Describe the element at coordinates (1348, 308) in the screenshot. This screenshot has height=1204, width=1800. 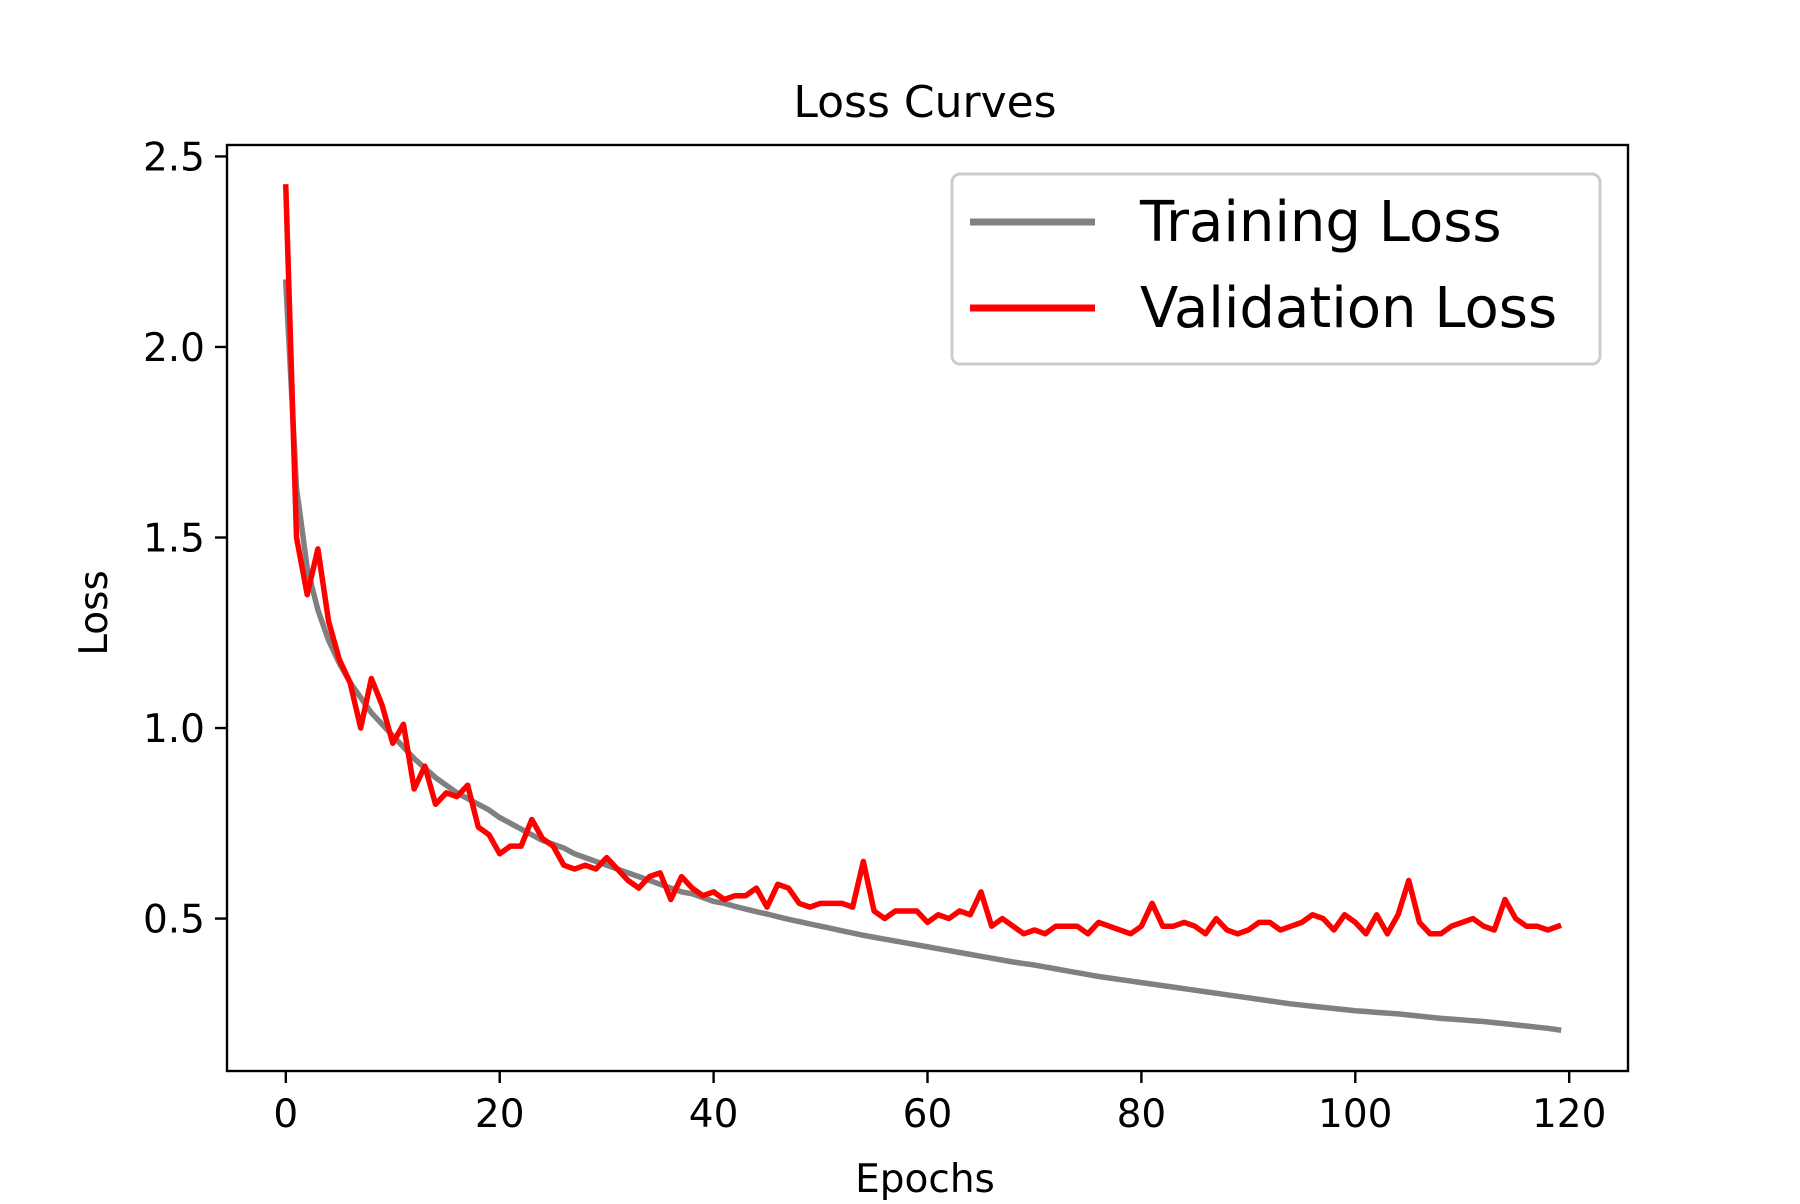
I see `legend-label-validation-loss: Validation Loss` at that location.